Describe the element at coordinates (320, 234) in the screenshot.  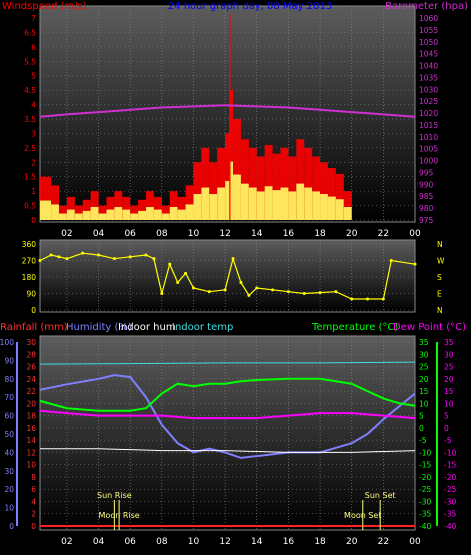
I see `wind-x-tick: 18` at that location.